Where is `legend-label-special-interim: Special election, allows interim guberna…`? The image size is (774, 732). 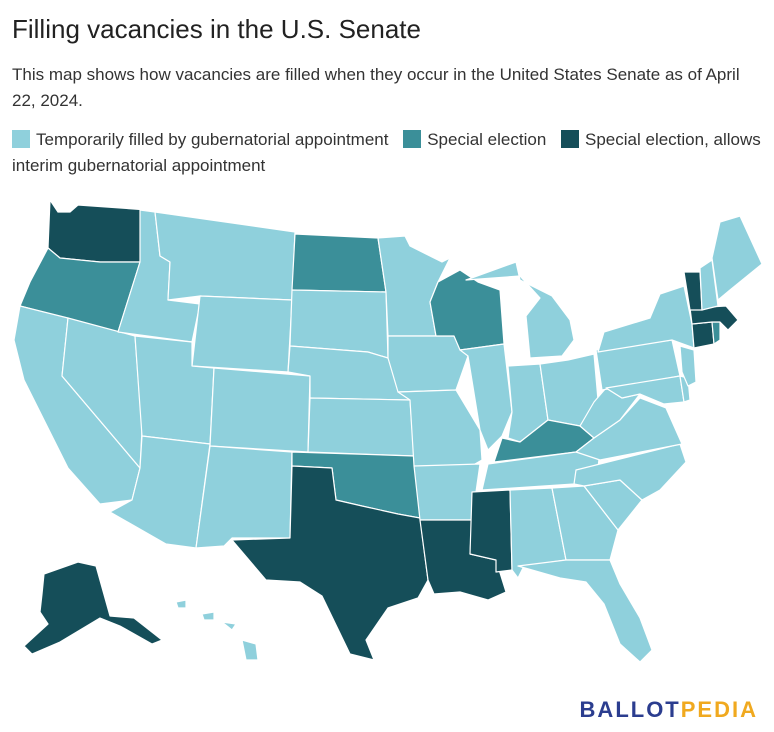
legend-label-special-interim: Special election, allows interim guberna… is located at coordinates (386, 152).